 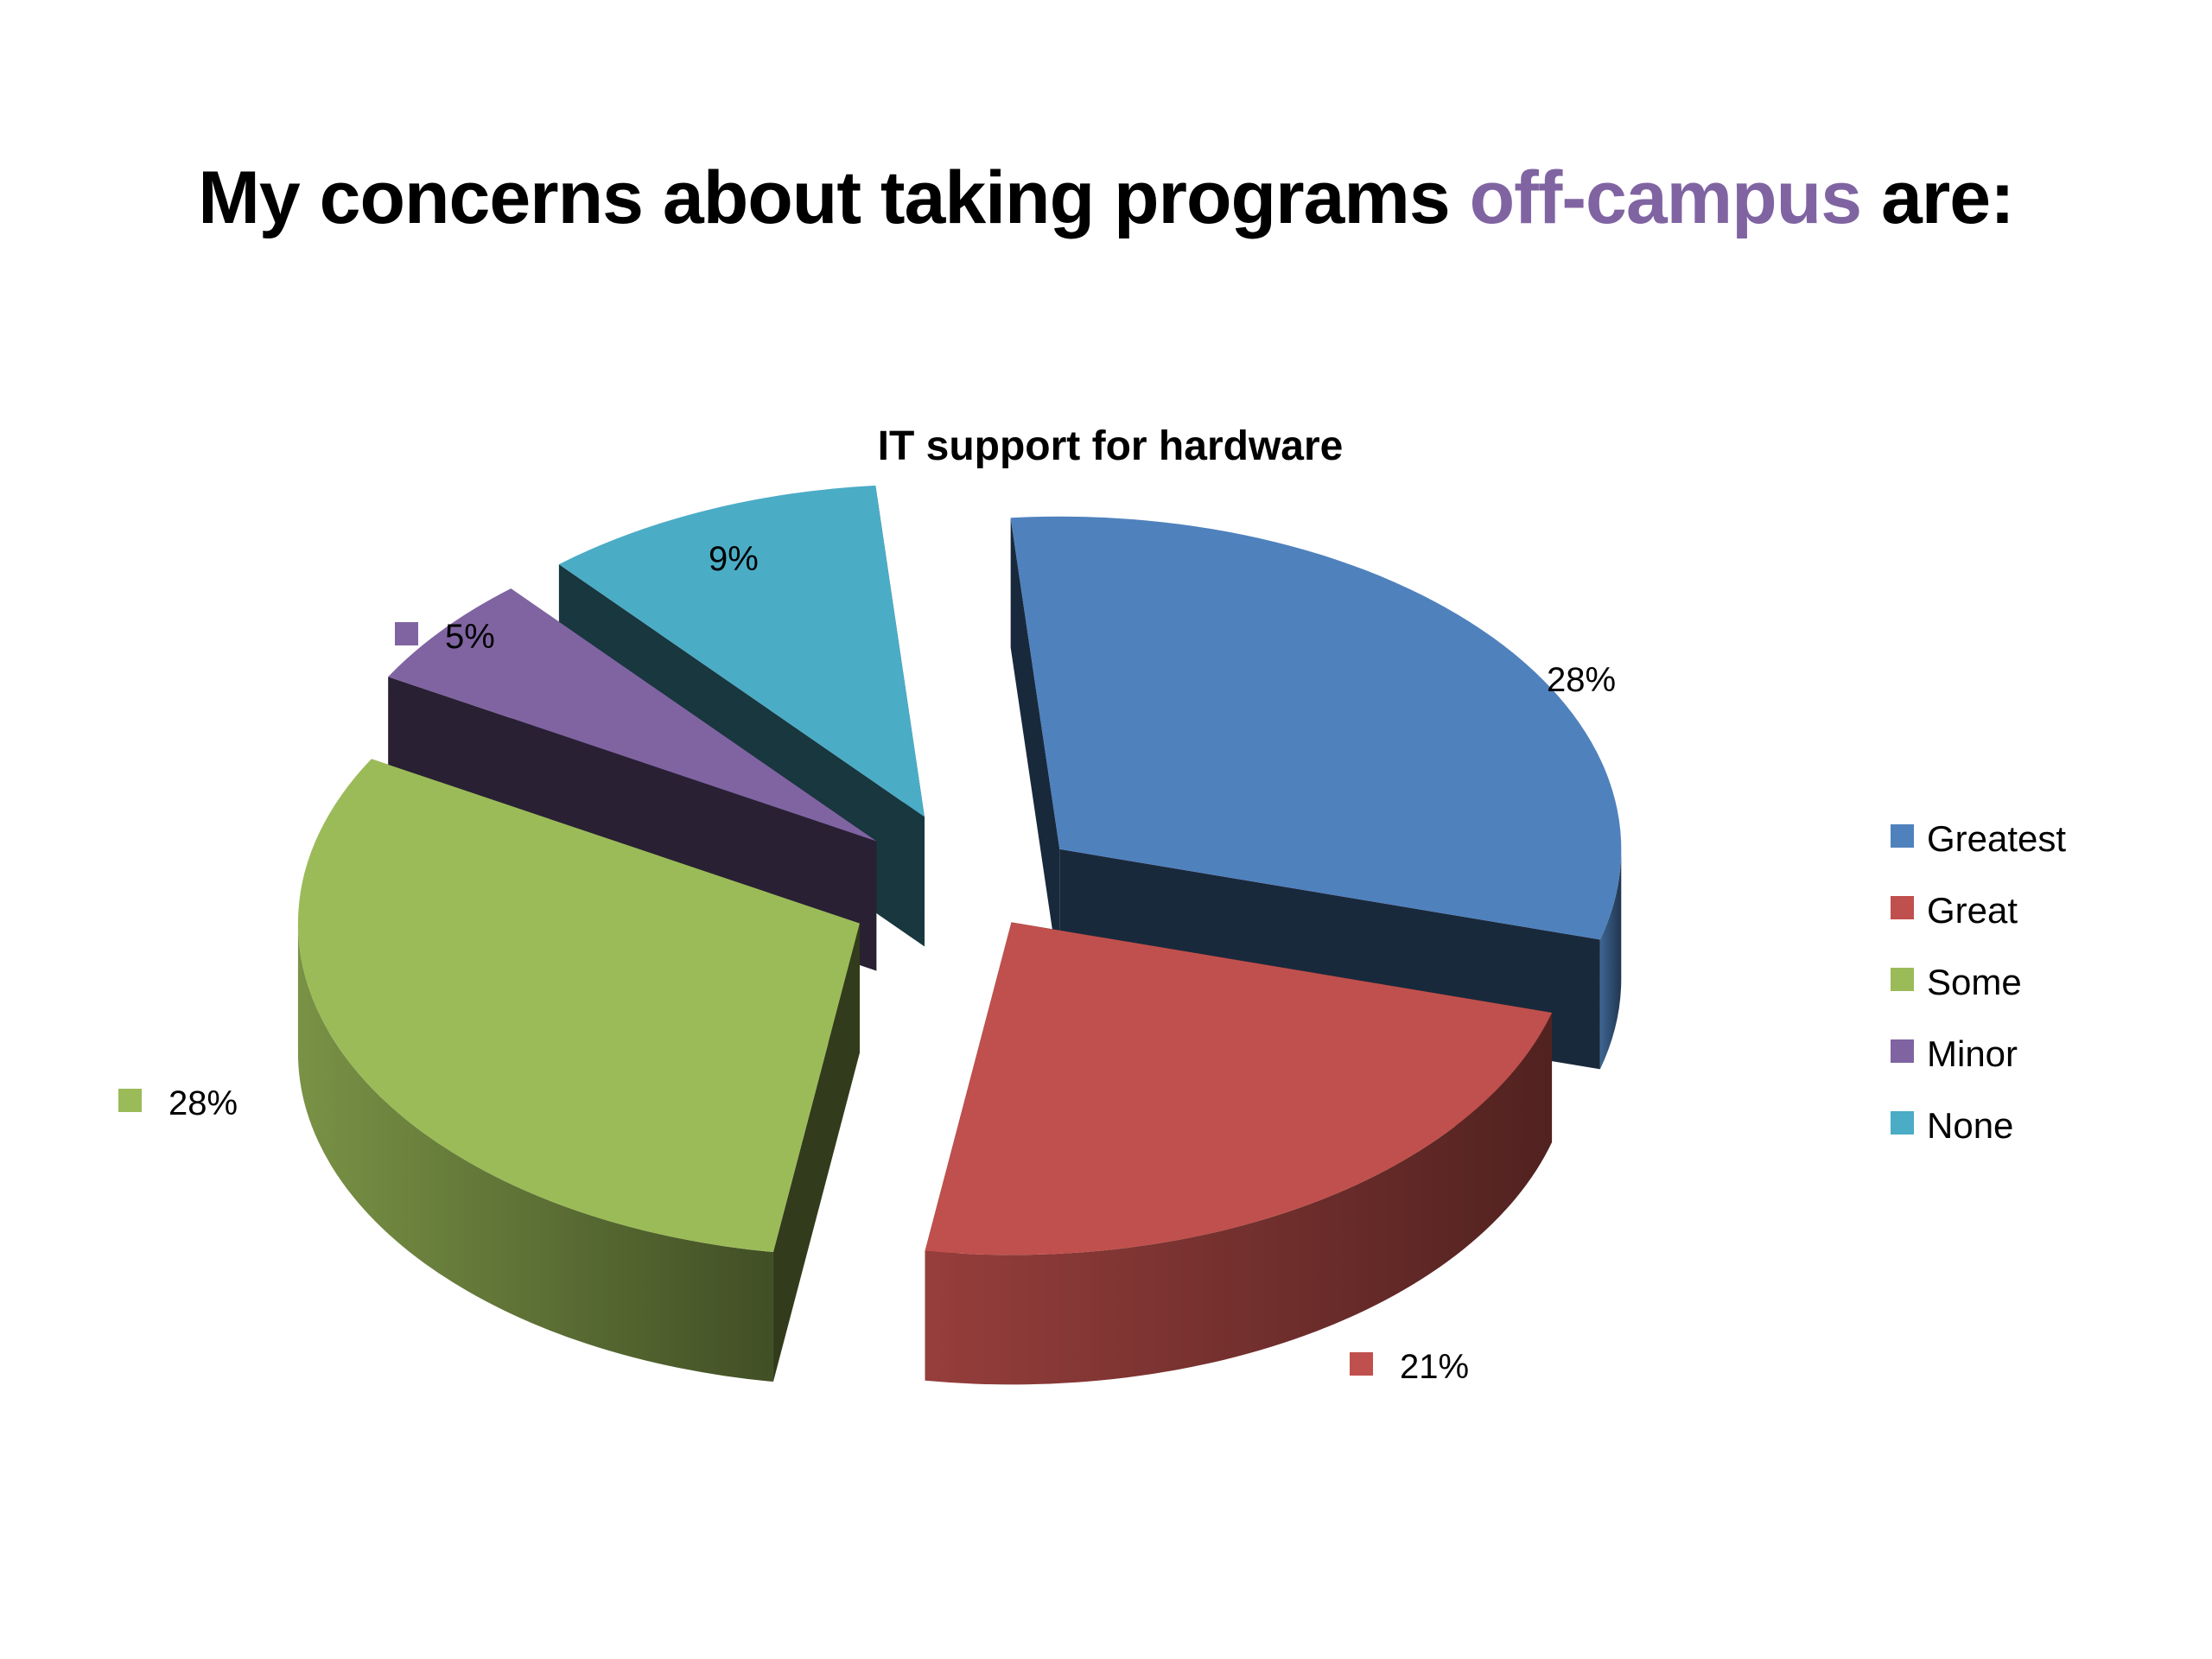 I want to click on legend-item-minor: Minor, so click(x=1954, y=1053).